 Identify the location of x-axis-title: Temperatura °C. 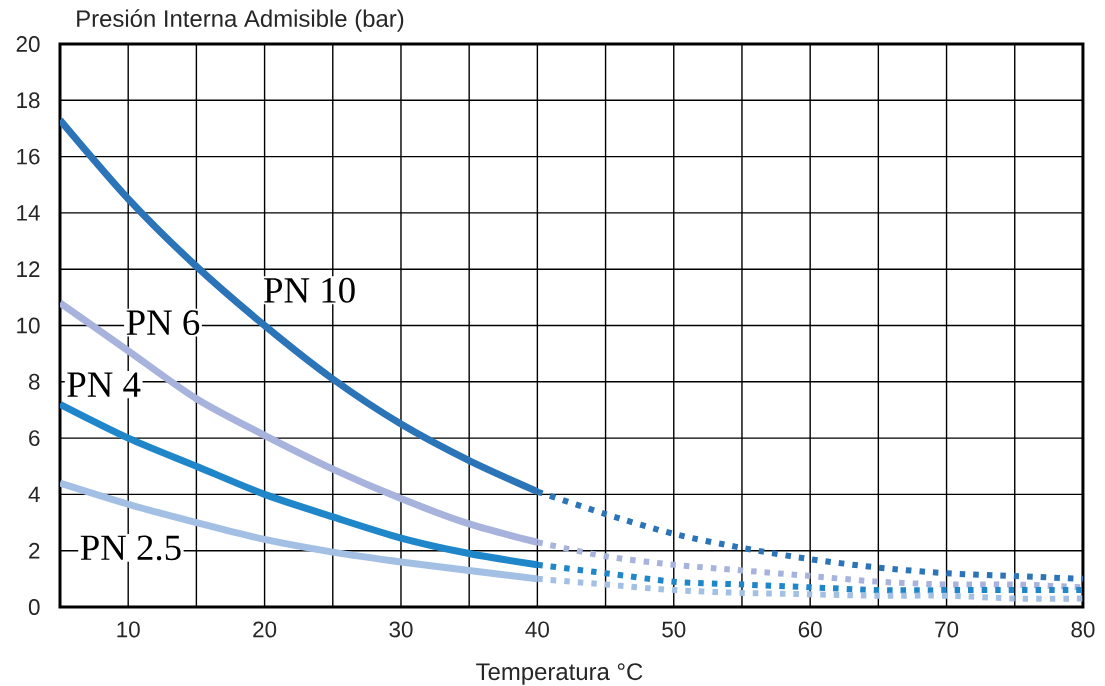
(559, 674).